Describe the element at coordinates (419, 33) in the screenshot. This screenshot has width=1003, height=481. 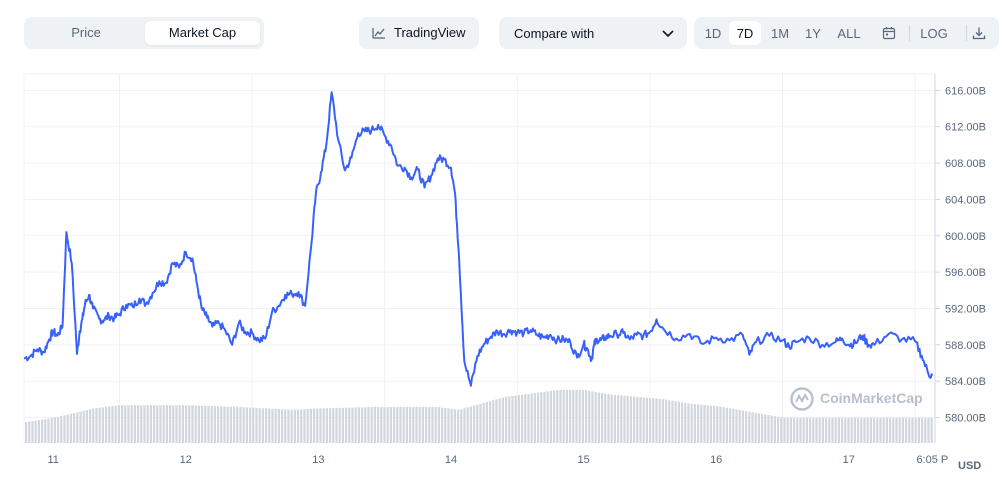
I see `tradingview-button: TradingView` at that location.